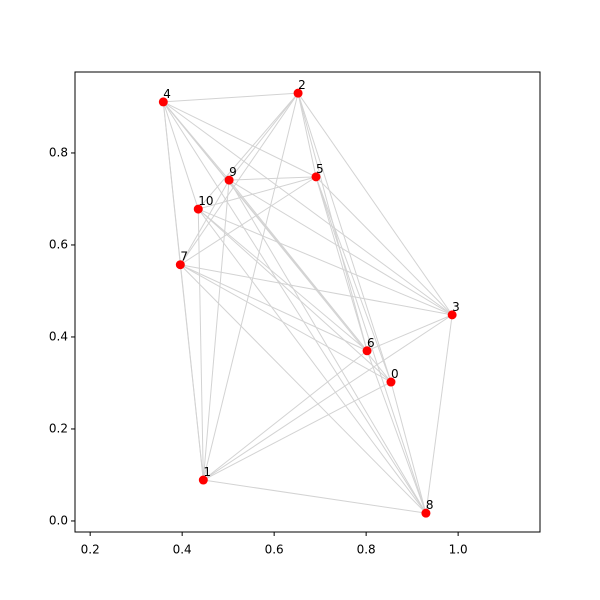  Describe the element at coordinates (167, 94) in the screenshot. I see `node-label: 4` at that location.